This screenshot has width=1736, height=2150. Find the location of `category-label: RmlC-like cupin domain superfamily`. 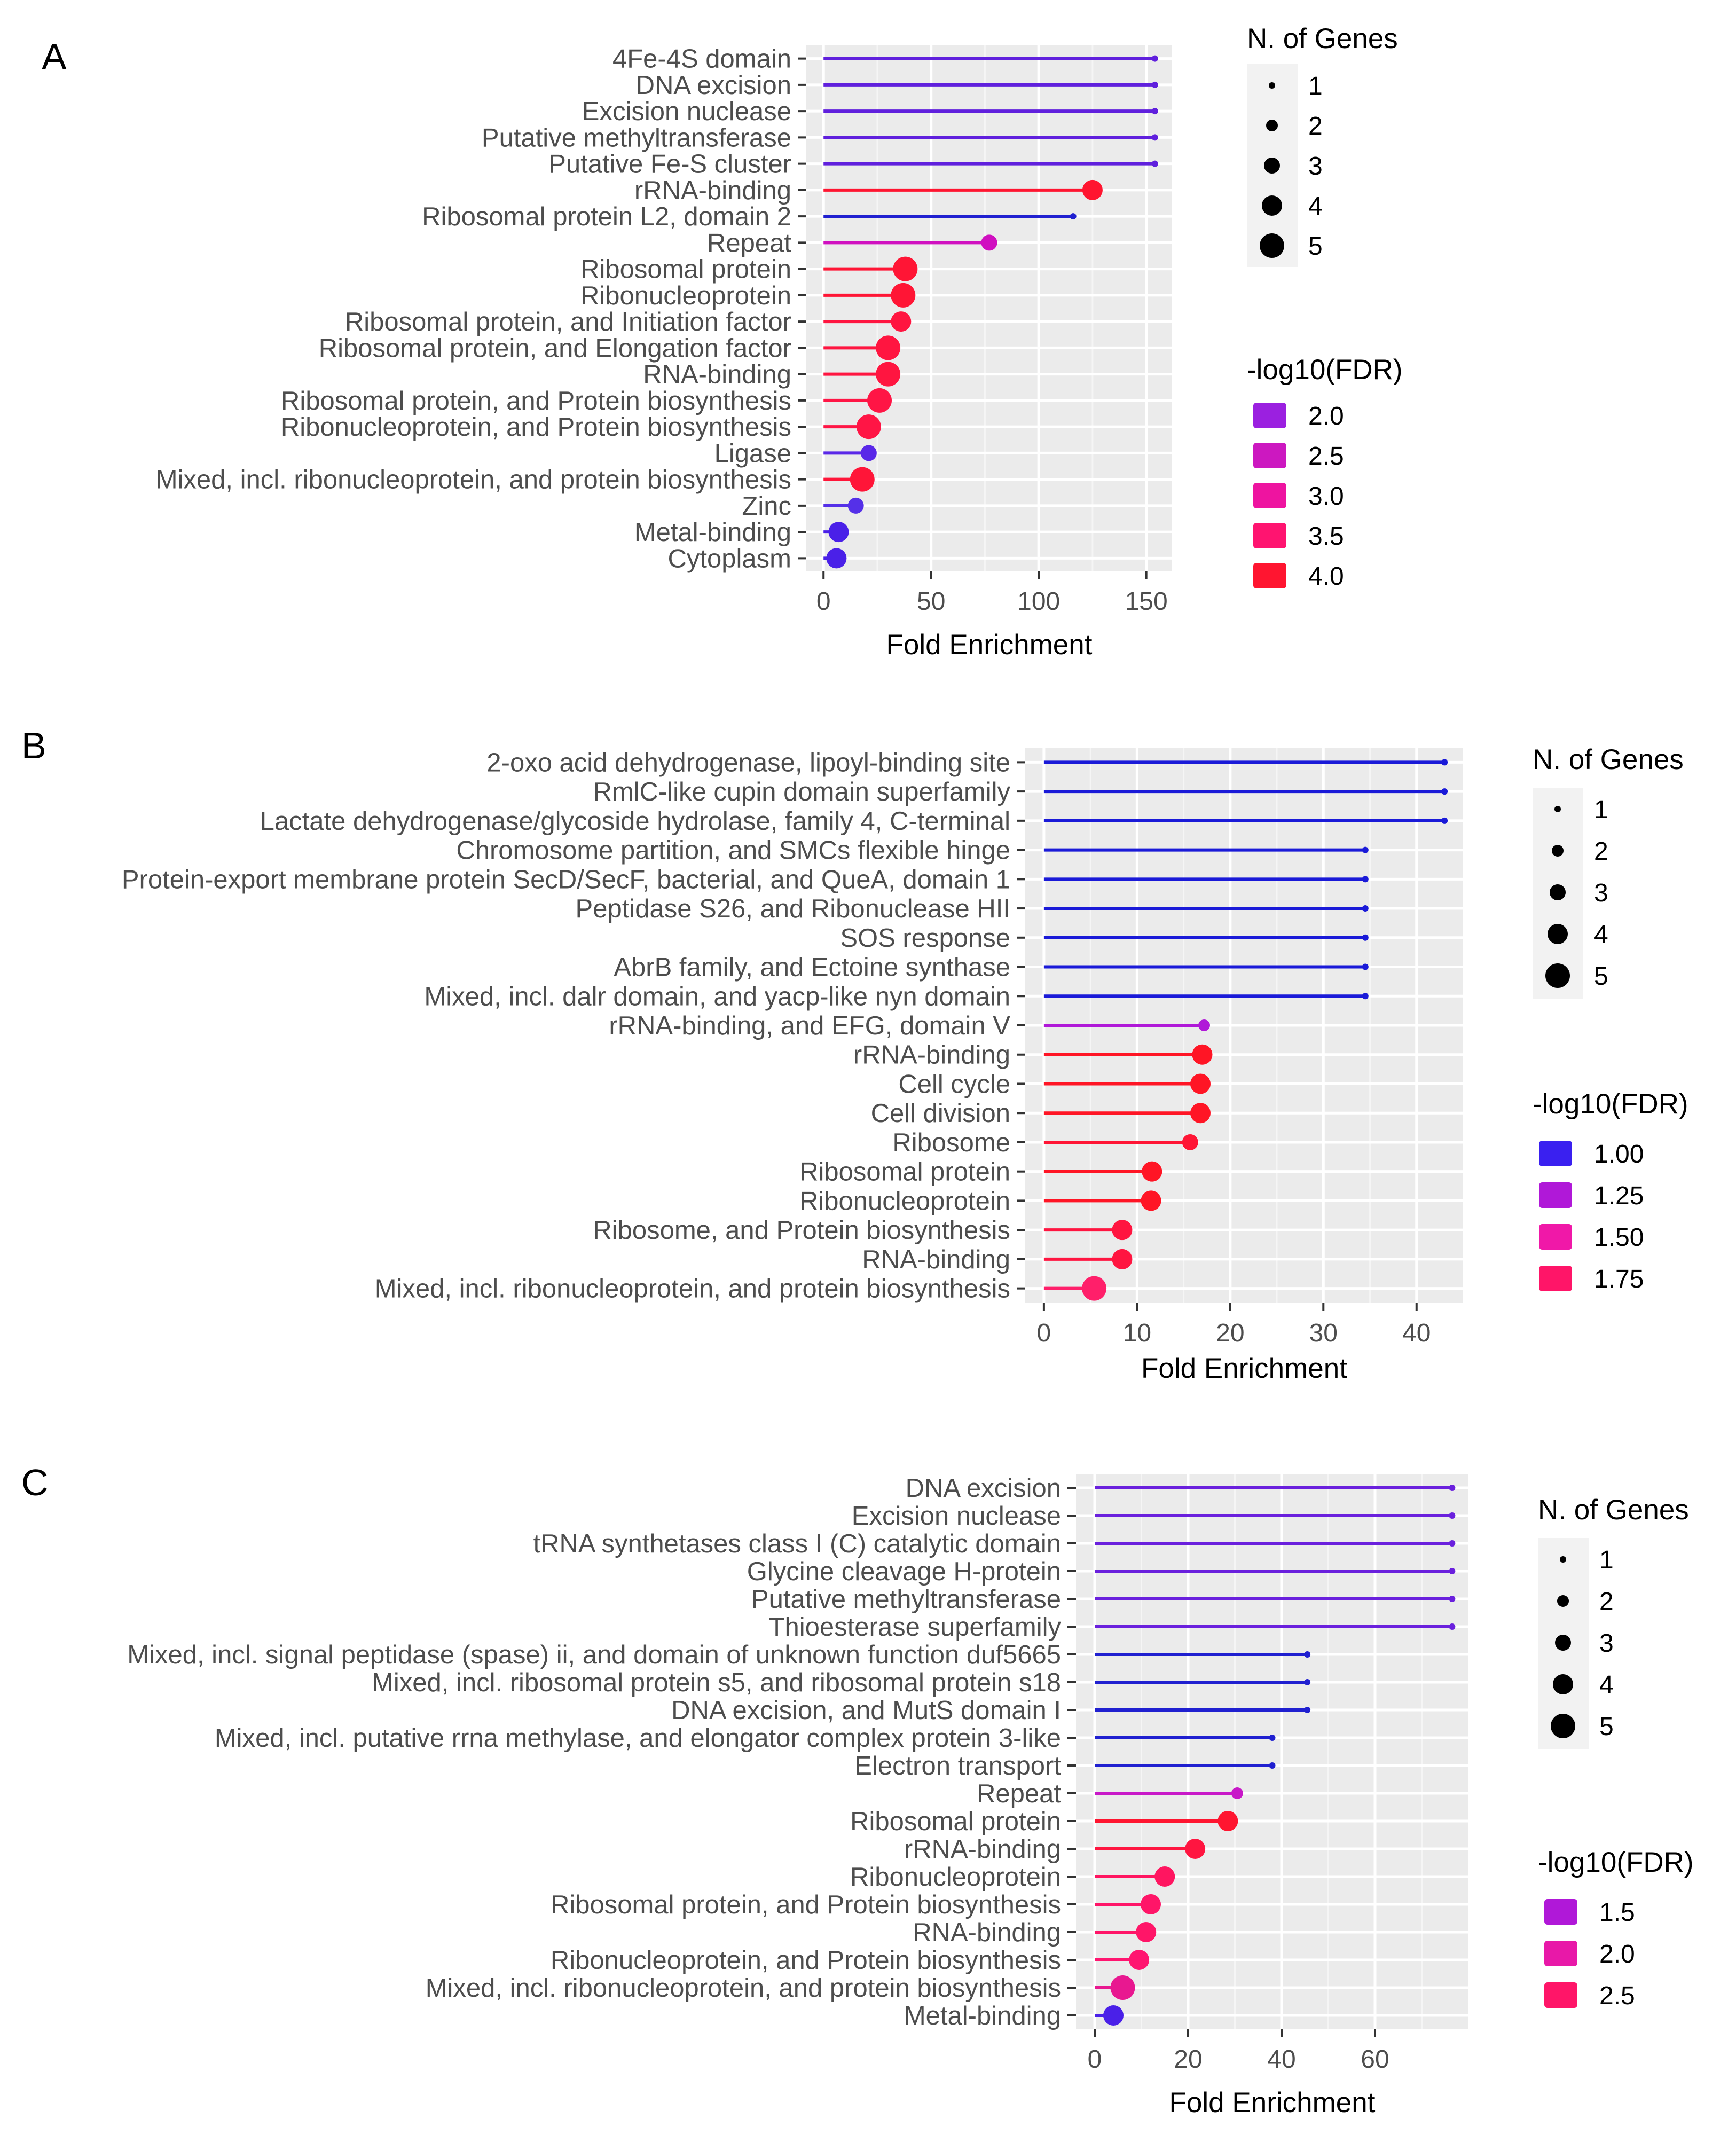

category-label: RmlC-like cupin domain superfamily is located at coordinates (801, 792).